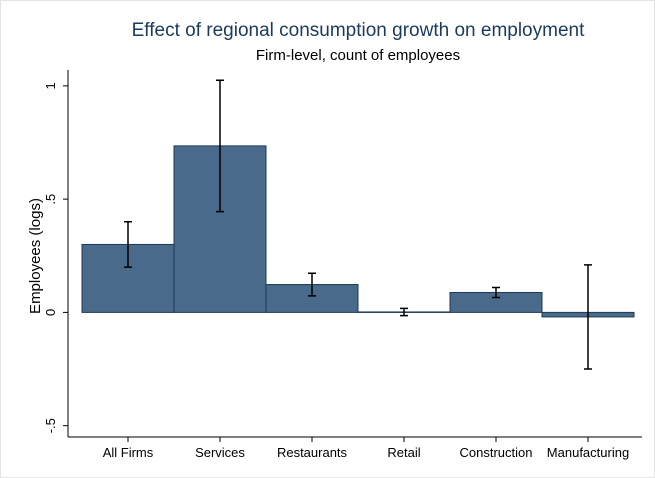 This screenshot has height=478, width=655. What do you see at coordinates (403, 452) in the screenshot?
I see `x-tick-label: Retail` at bounding box center [403, 452].